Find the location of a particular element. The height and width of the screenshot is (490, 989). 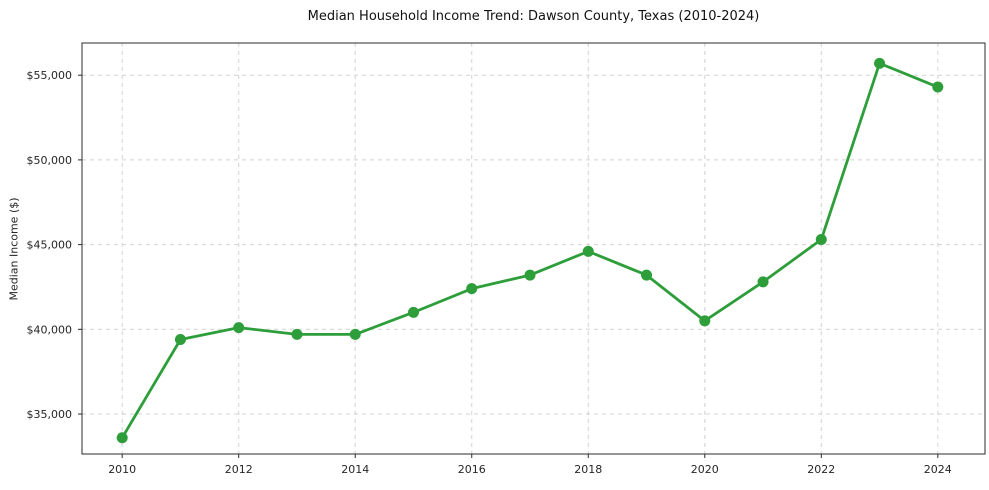

y-tick-label: $55,000 is located at coordinates (50, 75).